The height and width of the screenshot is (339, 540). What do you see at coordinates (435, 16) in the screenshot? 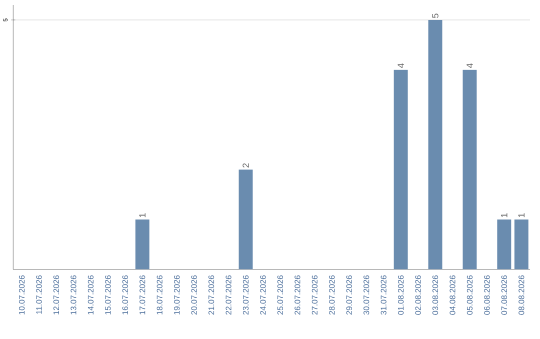
I see `data-label: 5` at bounding box center [435, 16].